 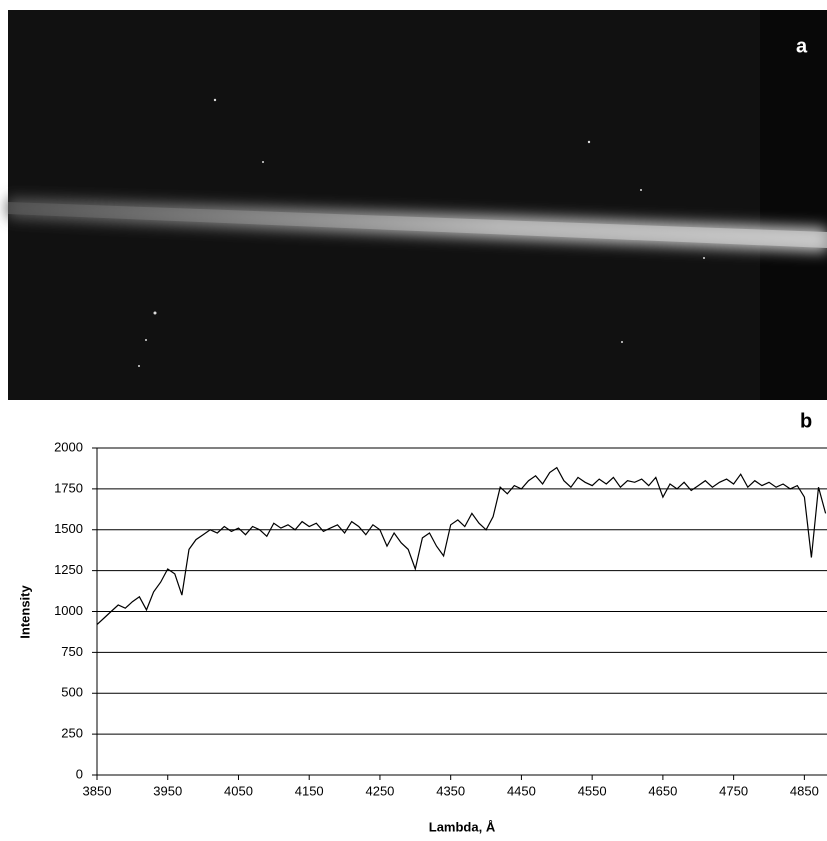 I want to click on panel-label: a, so click(x=802, y=46).